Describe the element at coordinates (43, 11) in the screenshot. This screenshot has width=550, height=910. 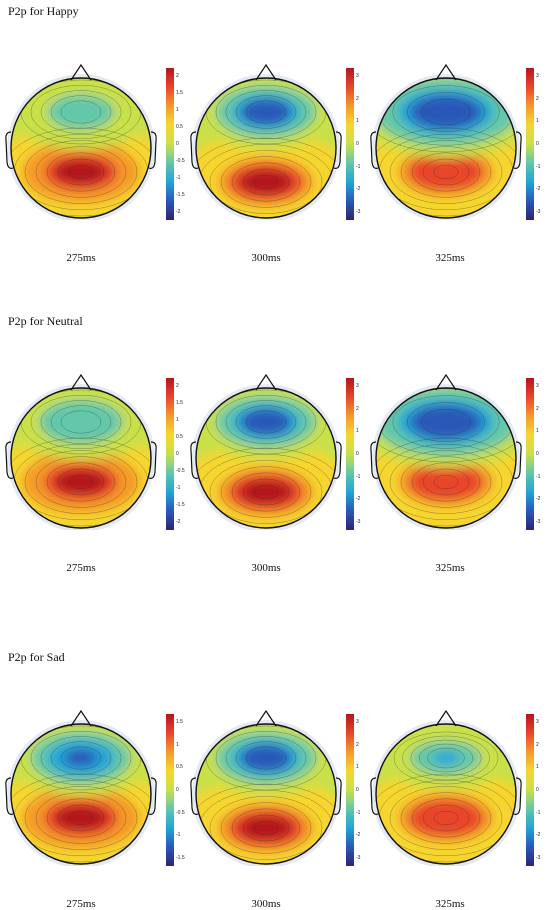
I see `condition-title: P2p for Happy` at that location.